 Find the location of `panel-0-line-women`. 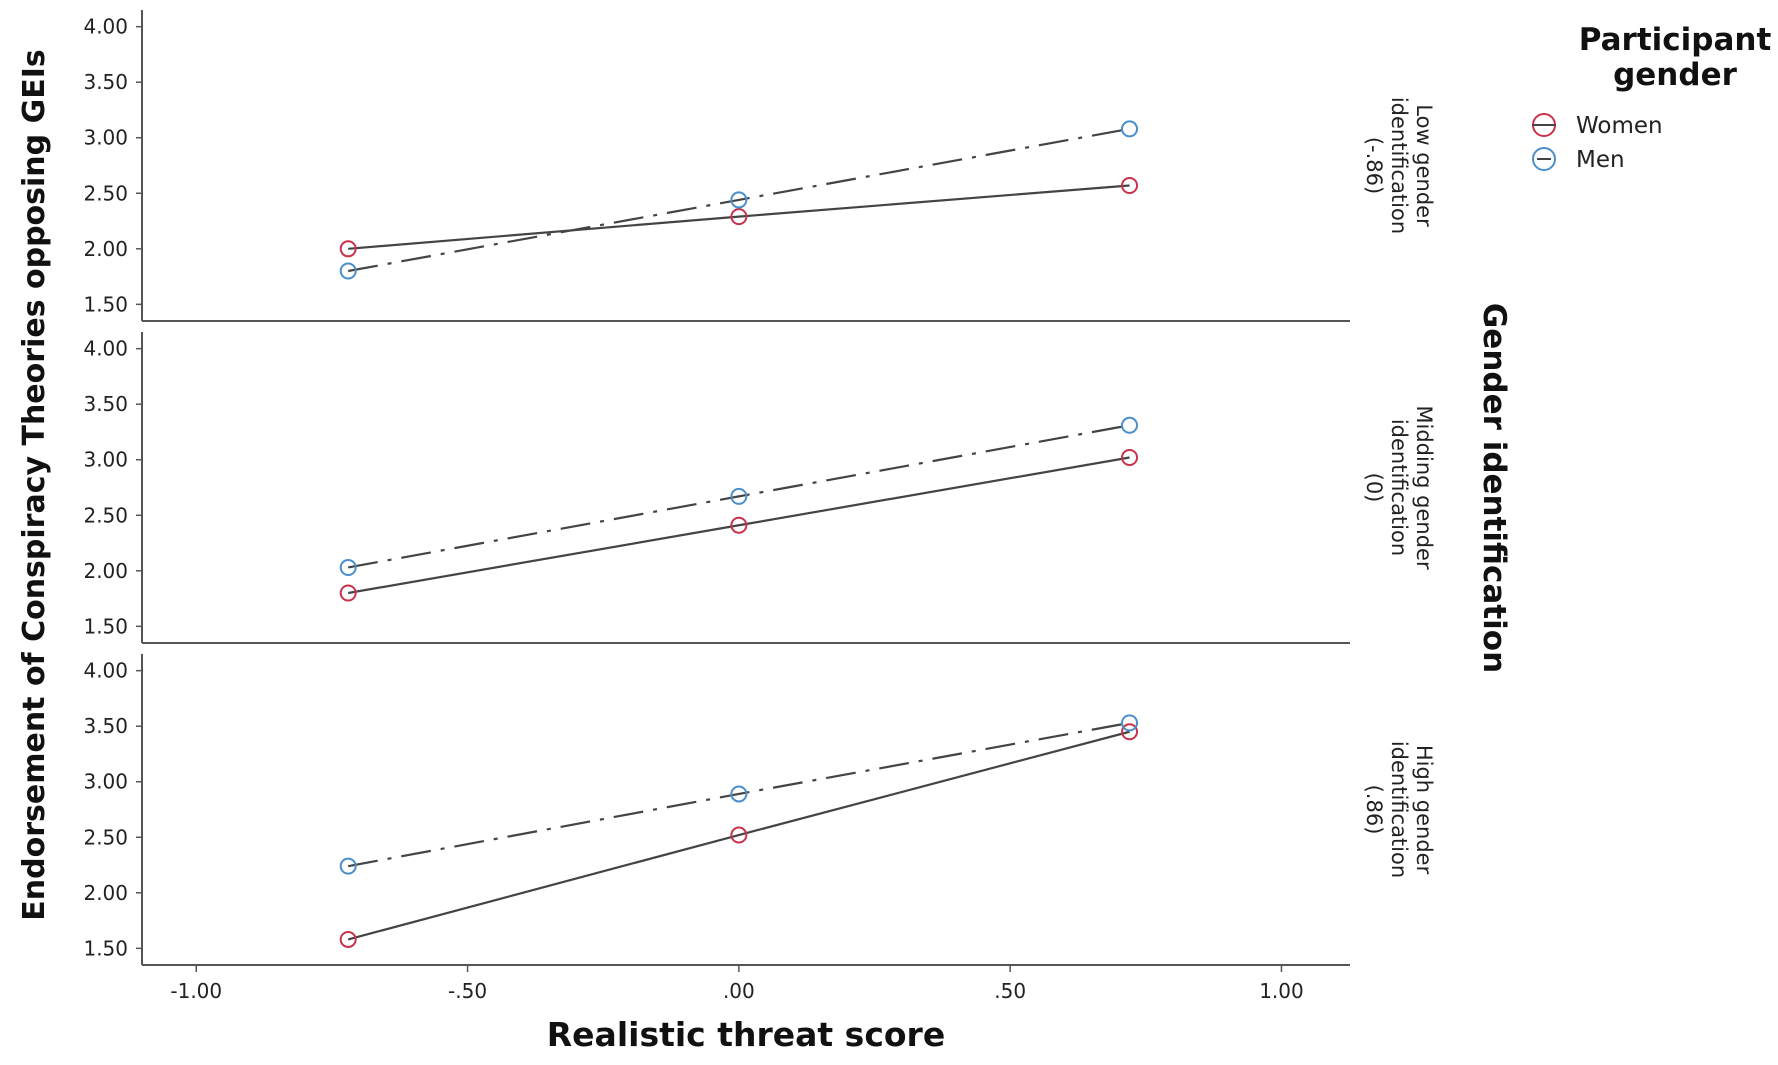

panel-0-line-women is located at coordinates (739, 217).